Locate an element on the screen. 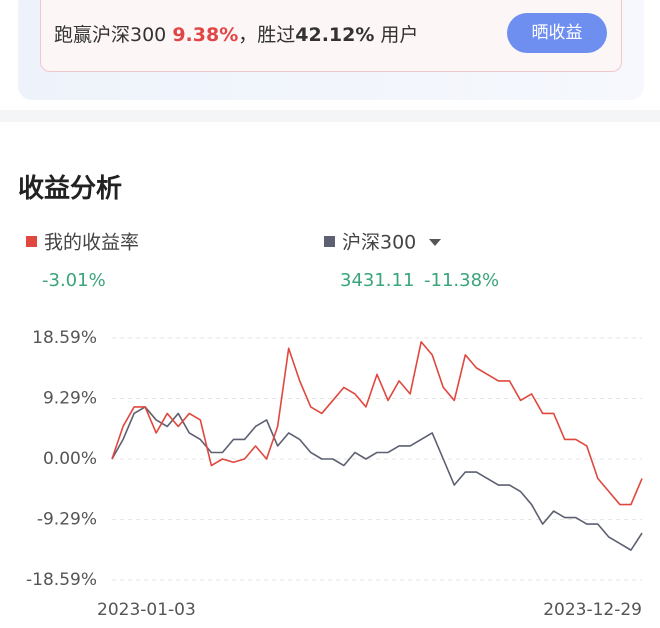 This screenshot has width=660, height=628. separator is located at coordinates (330, 116).